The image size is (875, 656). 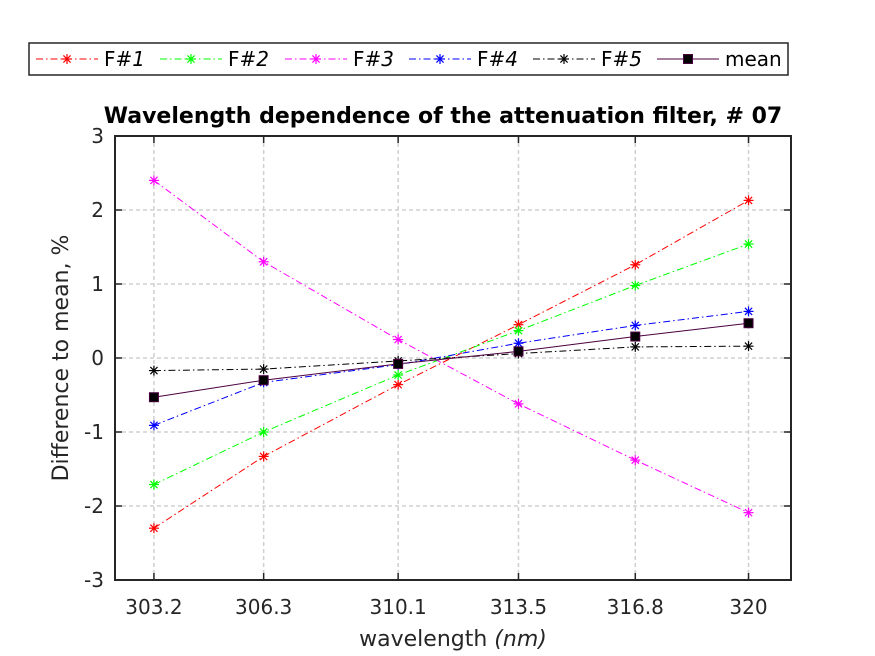 I want to click on legend-label-suffix: #5, so click(x=627, y=59).